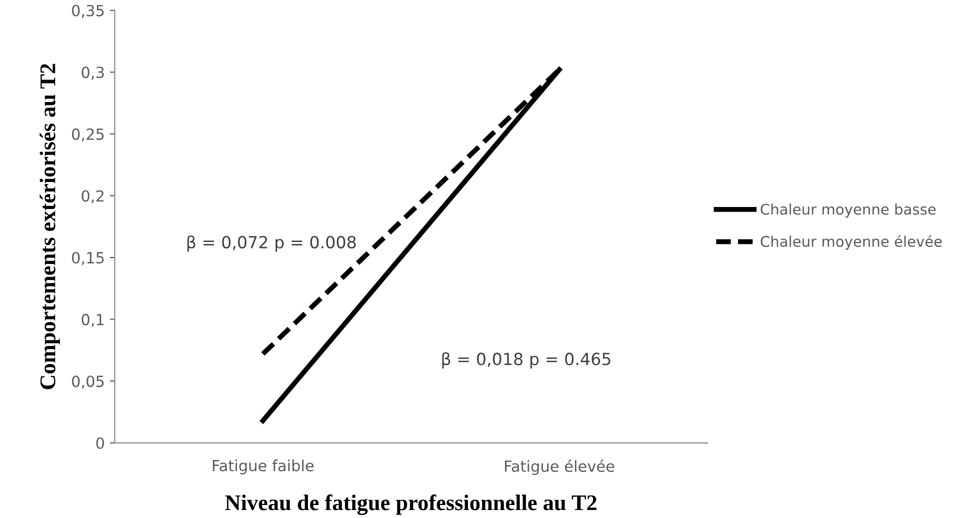 Image resolution: width=956 pixels, height=518 pixels. What do you see at coordinates (88, 135) in the screenshot?
I see `y-tick-label: 0,25` at bounding box center [88, 135].